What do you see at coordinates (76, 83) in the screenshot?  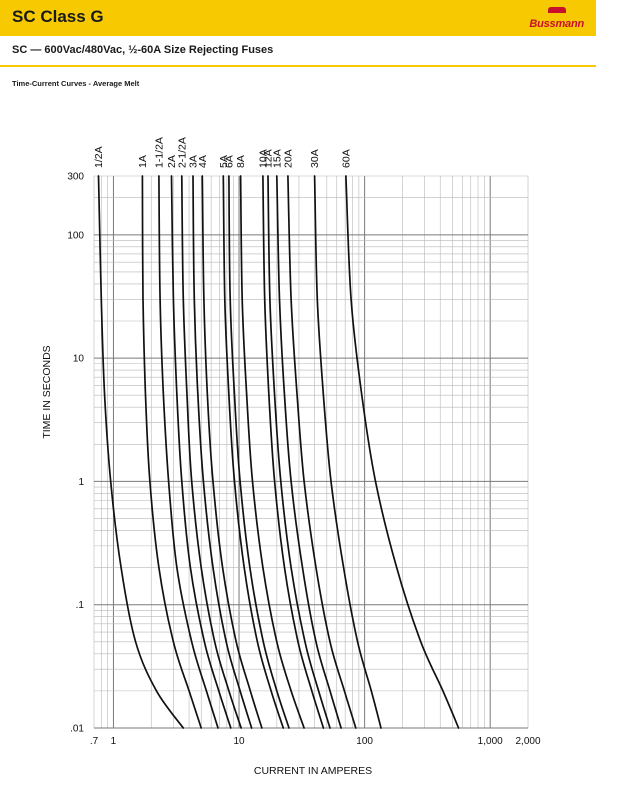 I see `section-label: Time-Current Curves - Average Melt` at bounding box center [76, 83].